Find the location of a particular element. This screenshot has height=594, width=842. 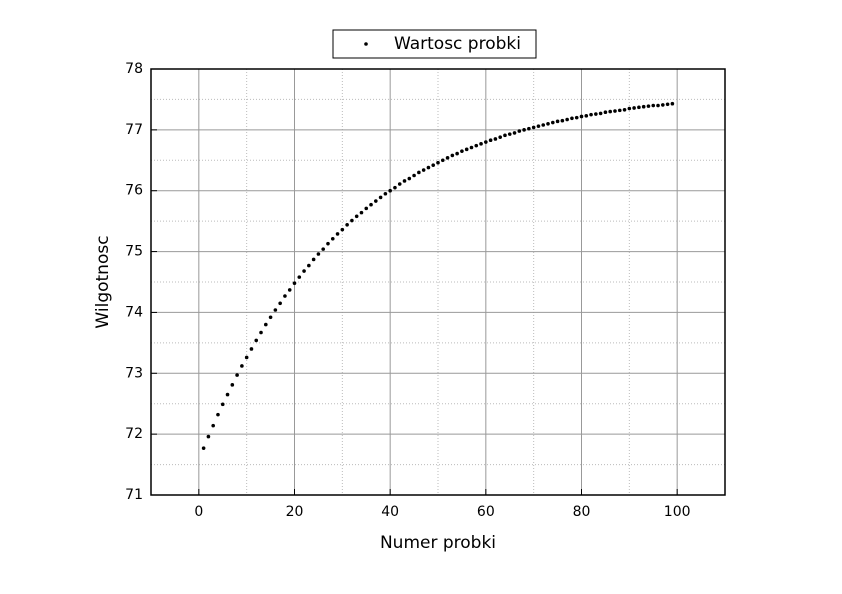

legend-marker is located at coordinates (366, 44).